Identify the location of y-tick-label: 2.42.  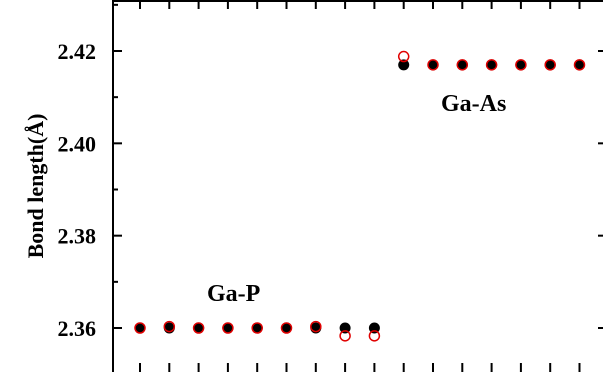
(77, 51).